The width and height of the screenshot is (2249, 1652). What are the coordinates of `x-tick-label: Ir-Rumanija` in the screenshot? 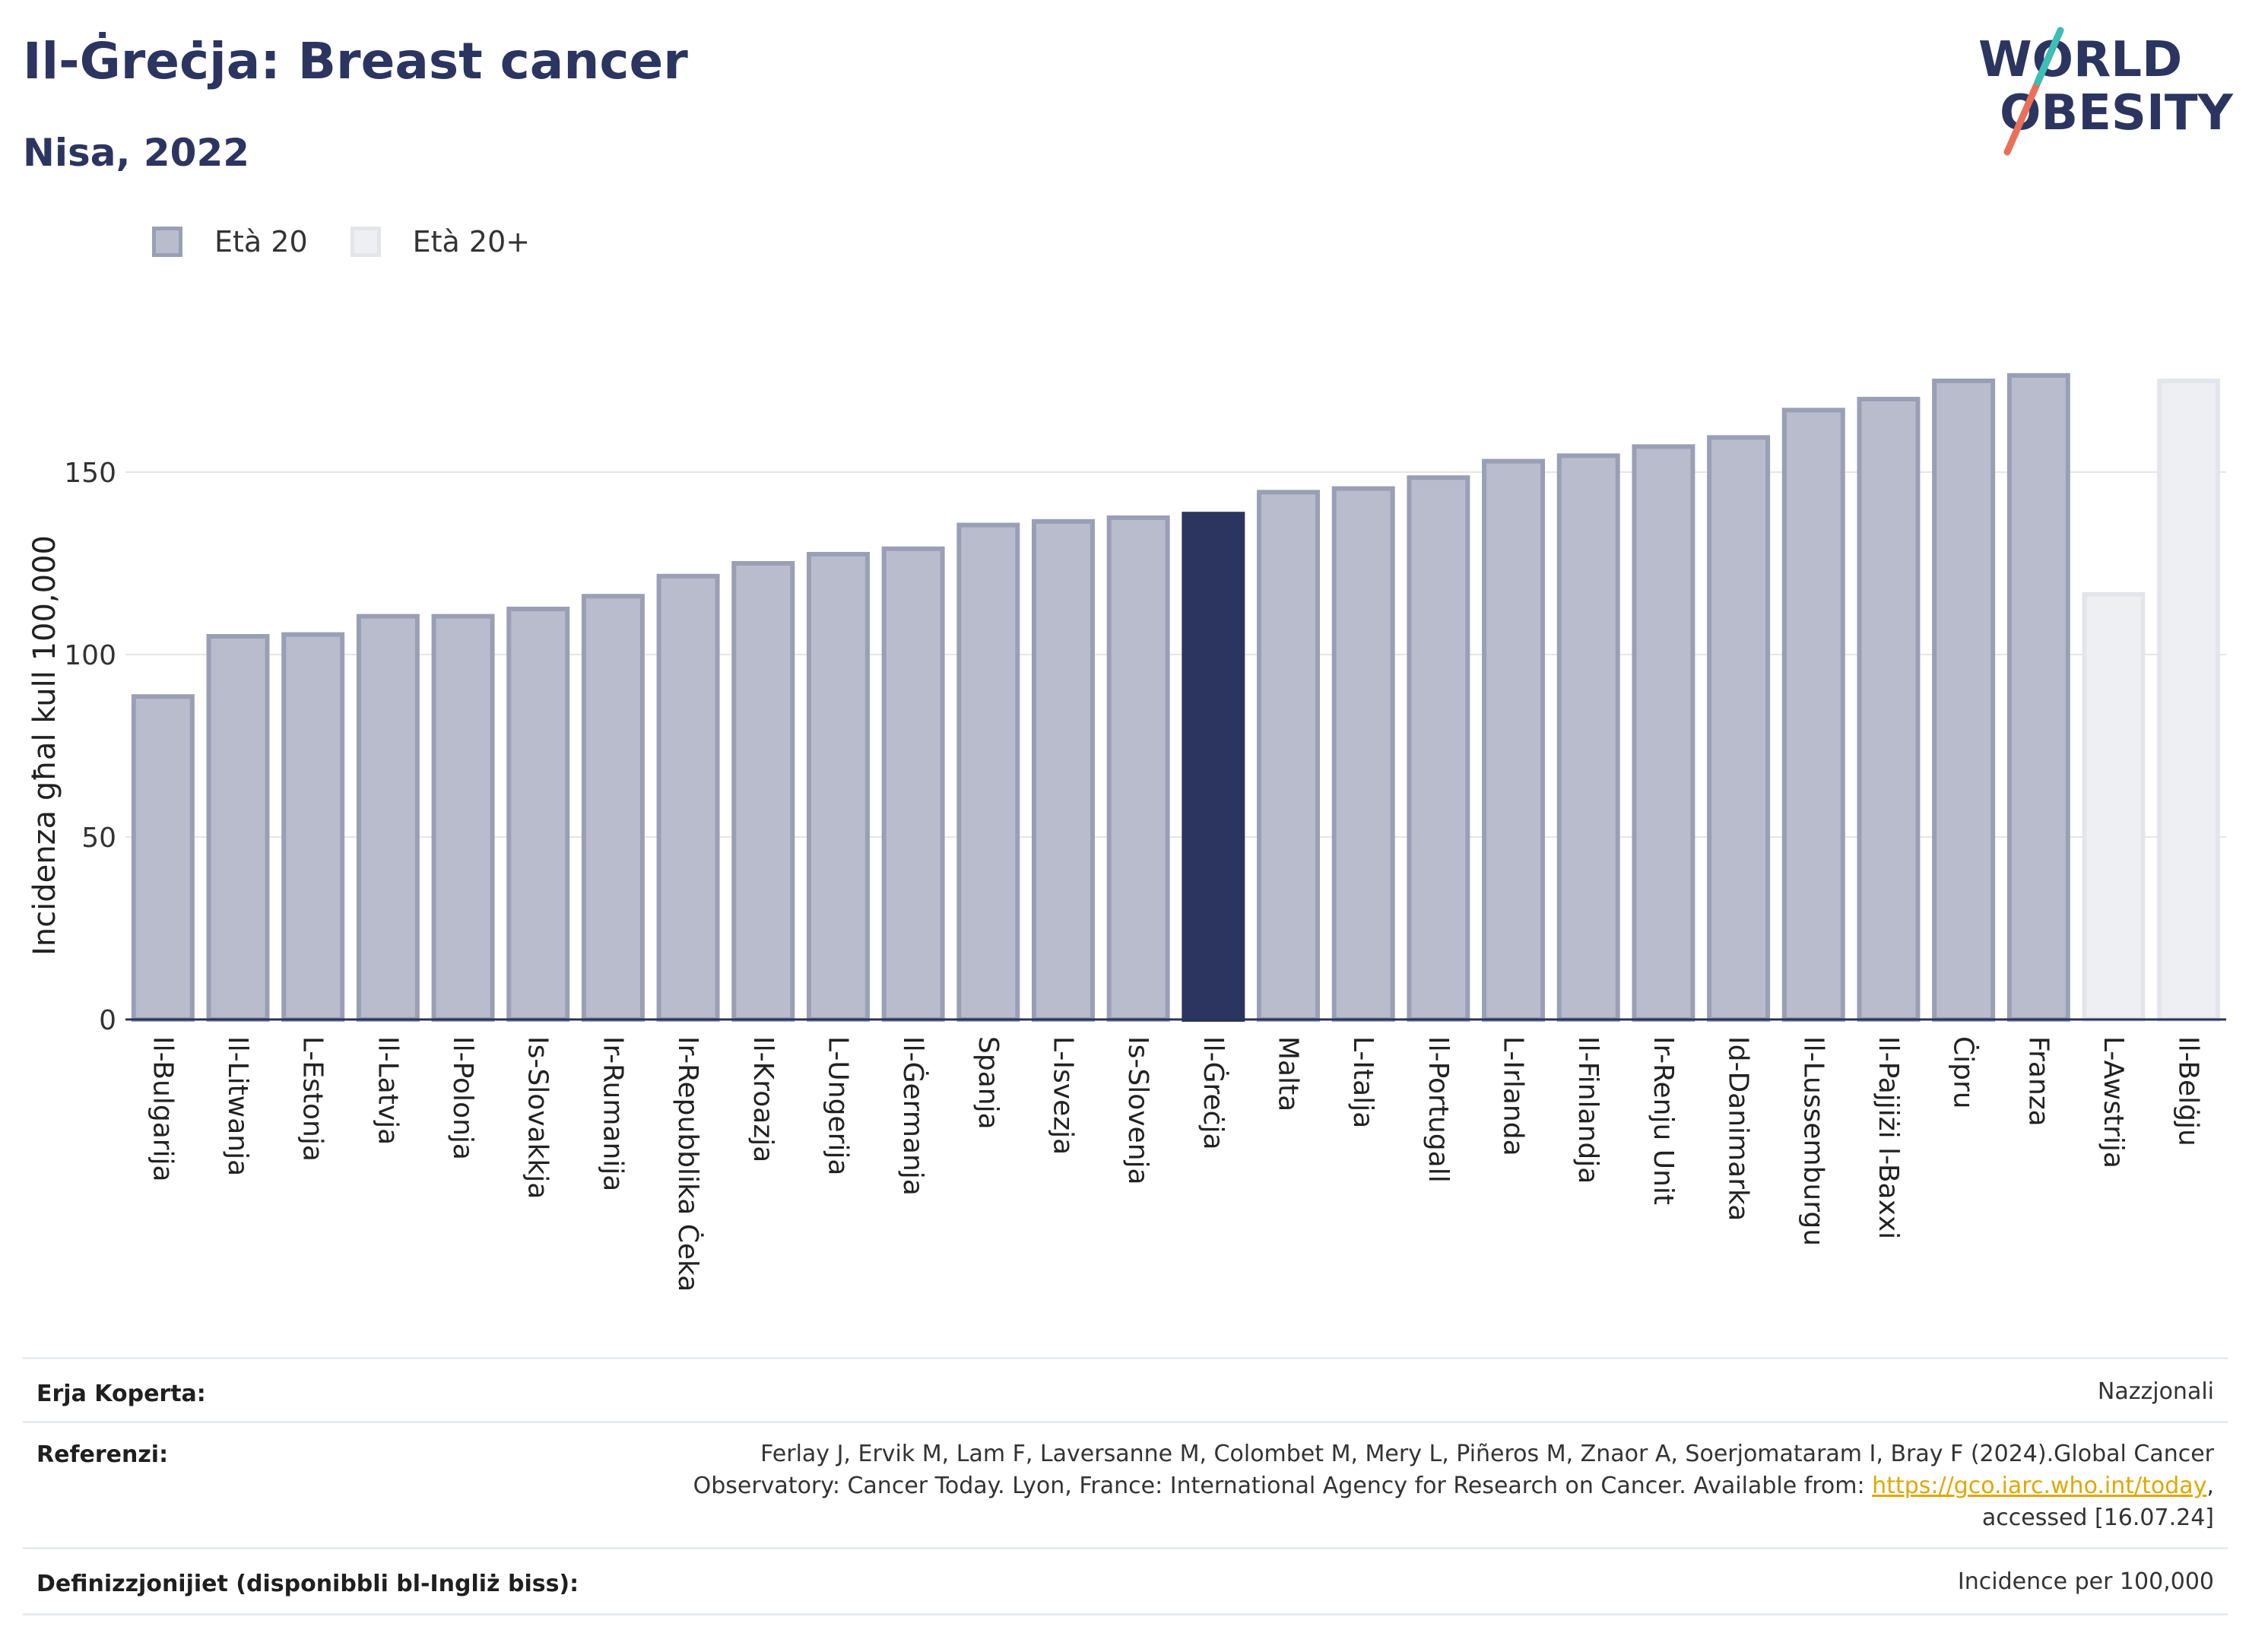 It's located at (612, 1113).